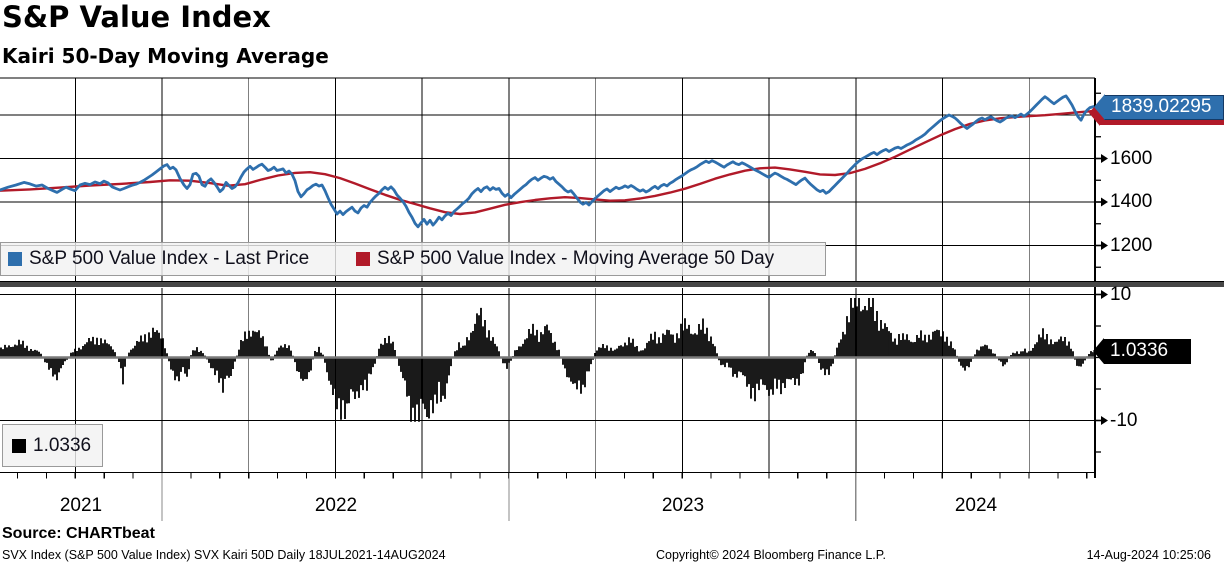 The height and width of the screenshot is (566, 1224). I want to click on legend-item-kairi: 1.0336, so click(51, 446).